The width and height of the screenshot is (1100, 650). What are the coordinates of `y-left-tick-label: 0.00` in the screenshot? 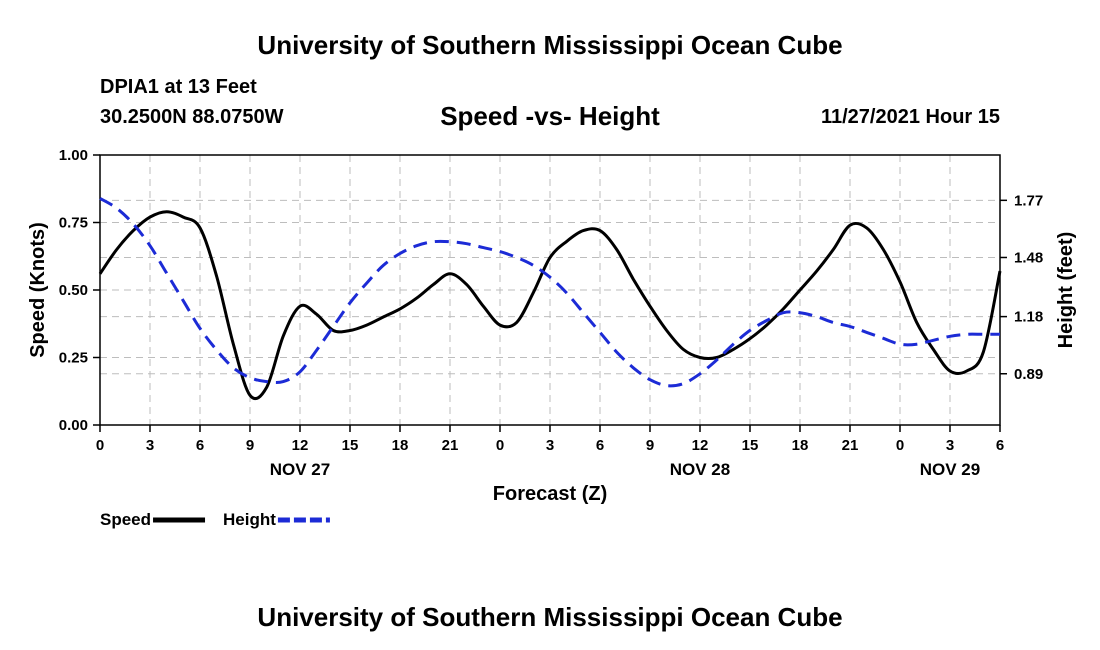 It's located at (73, 425).